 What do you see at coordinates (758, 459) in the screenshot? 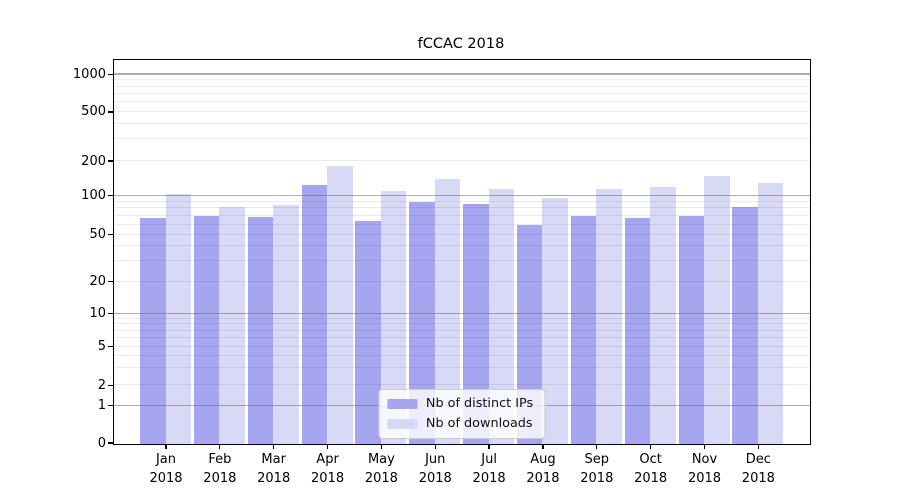
I see `x-tick-month-dec: Dec` at bounding box center [758, 459].